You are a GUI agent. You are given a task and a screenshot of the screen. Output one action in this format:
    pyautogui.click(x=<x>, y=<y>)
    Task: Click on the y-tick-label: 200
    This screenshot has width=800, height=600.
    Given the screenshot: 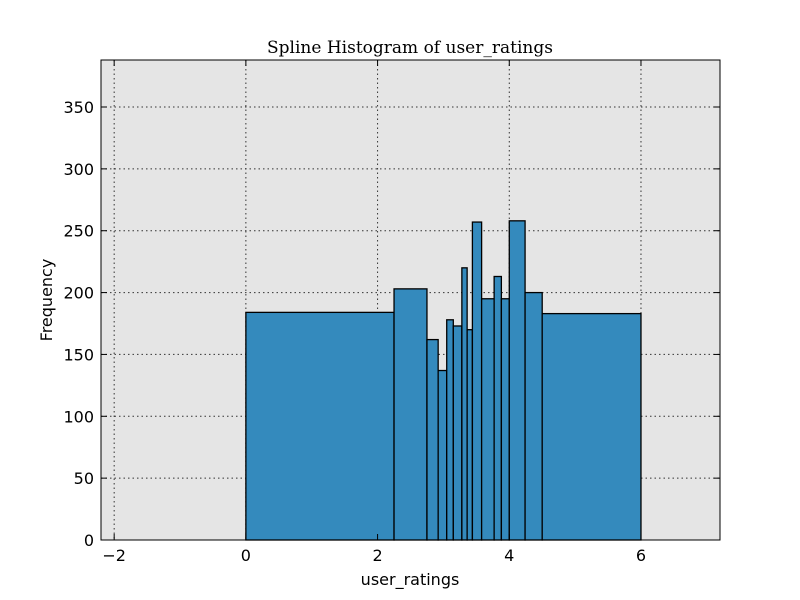 What is the action you would take?
    pyautogui.click(x=78, y=293)
    